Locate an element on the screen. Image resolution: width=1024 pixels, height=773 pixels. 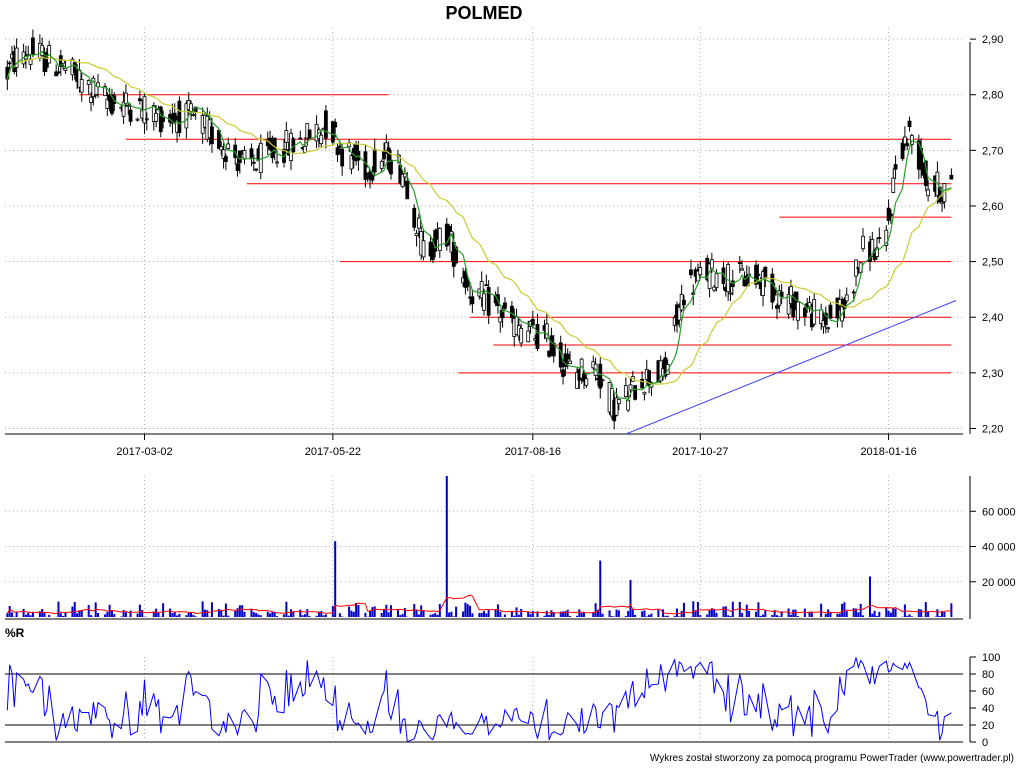
price-y-tick-label: 2,30 is located at coordinates (992, 374).